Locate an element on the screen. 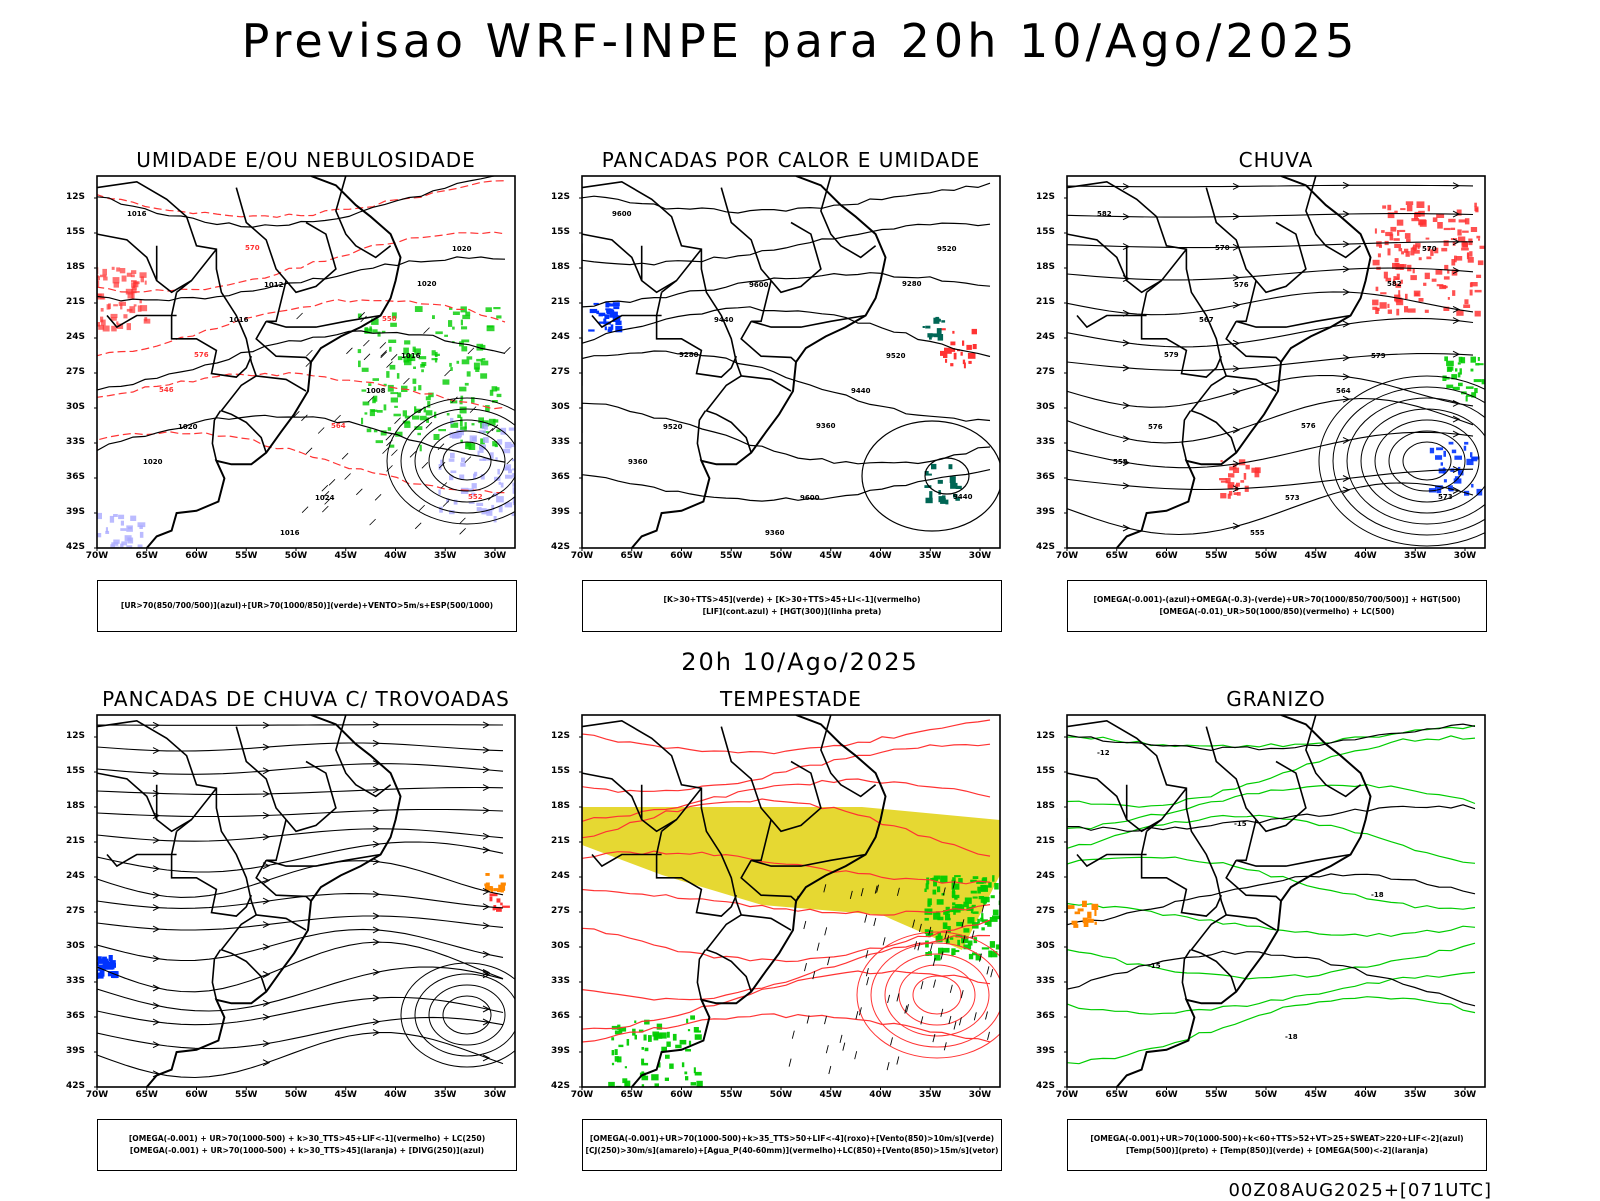 The height and width of the screenshot is (1201, 1600). cyclone-contour is located at coordinates (450, 461).